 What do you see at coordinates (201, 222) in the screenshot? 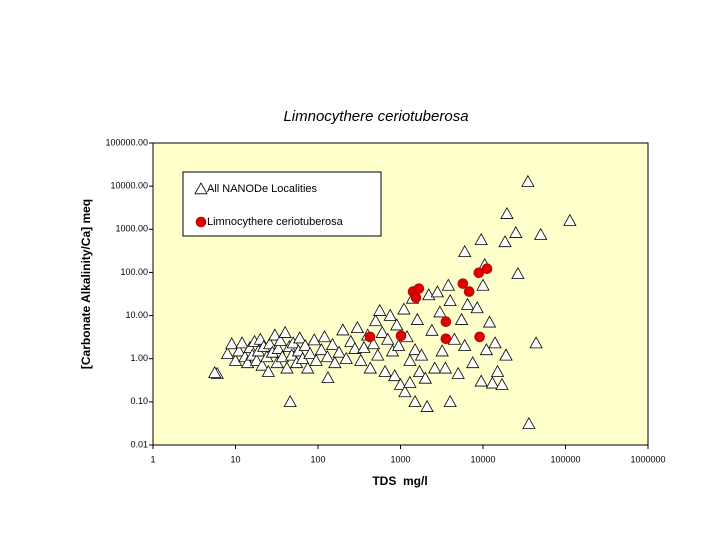
I see `legend-marker` at bounding box center [201, 222].